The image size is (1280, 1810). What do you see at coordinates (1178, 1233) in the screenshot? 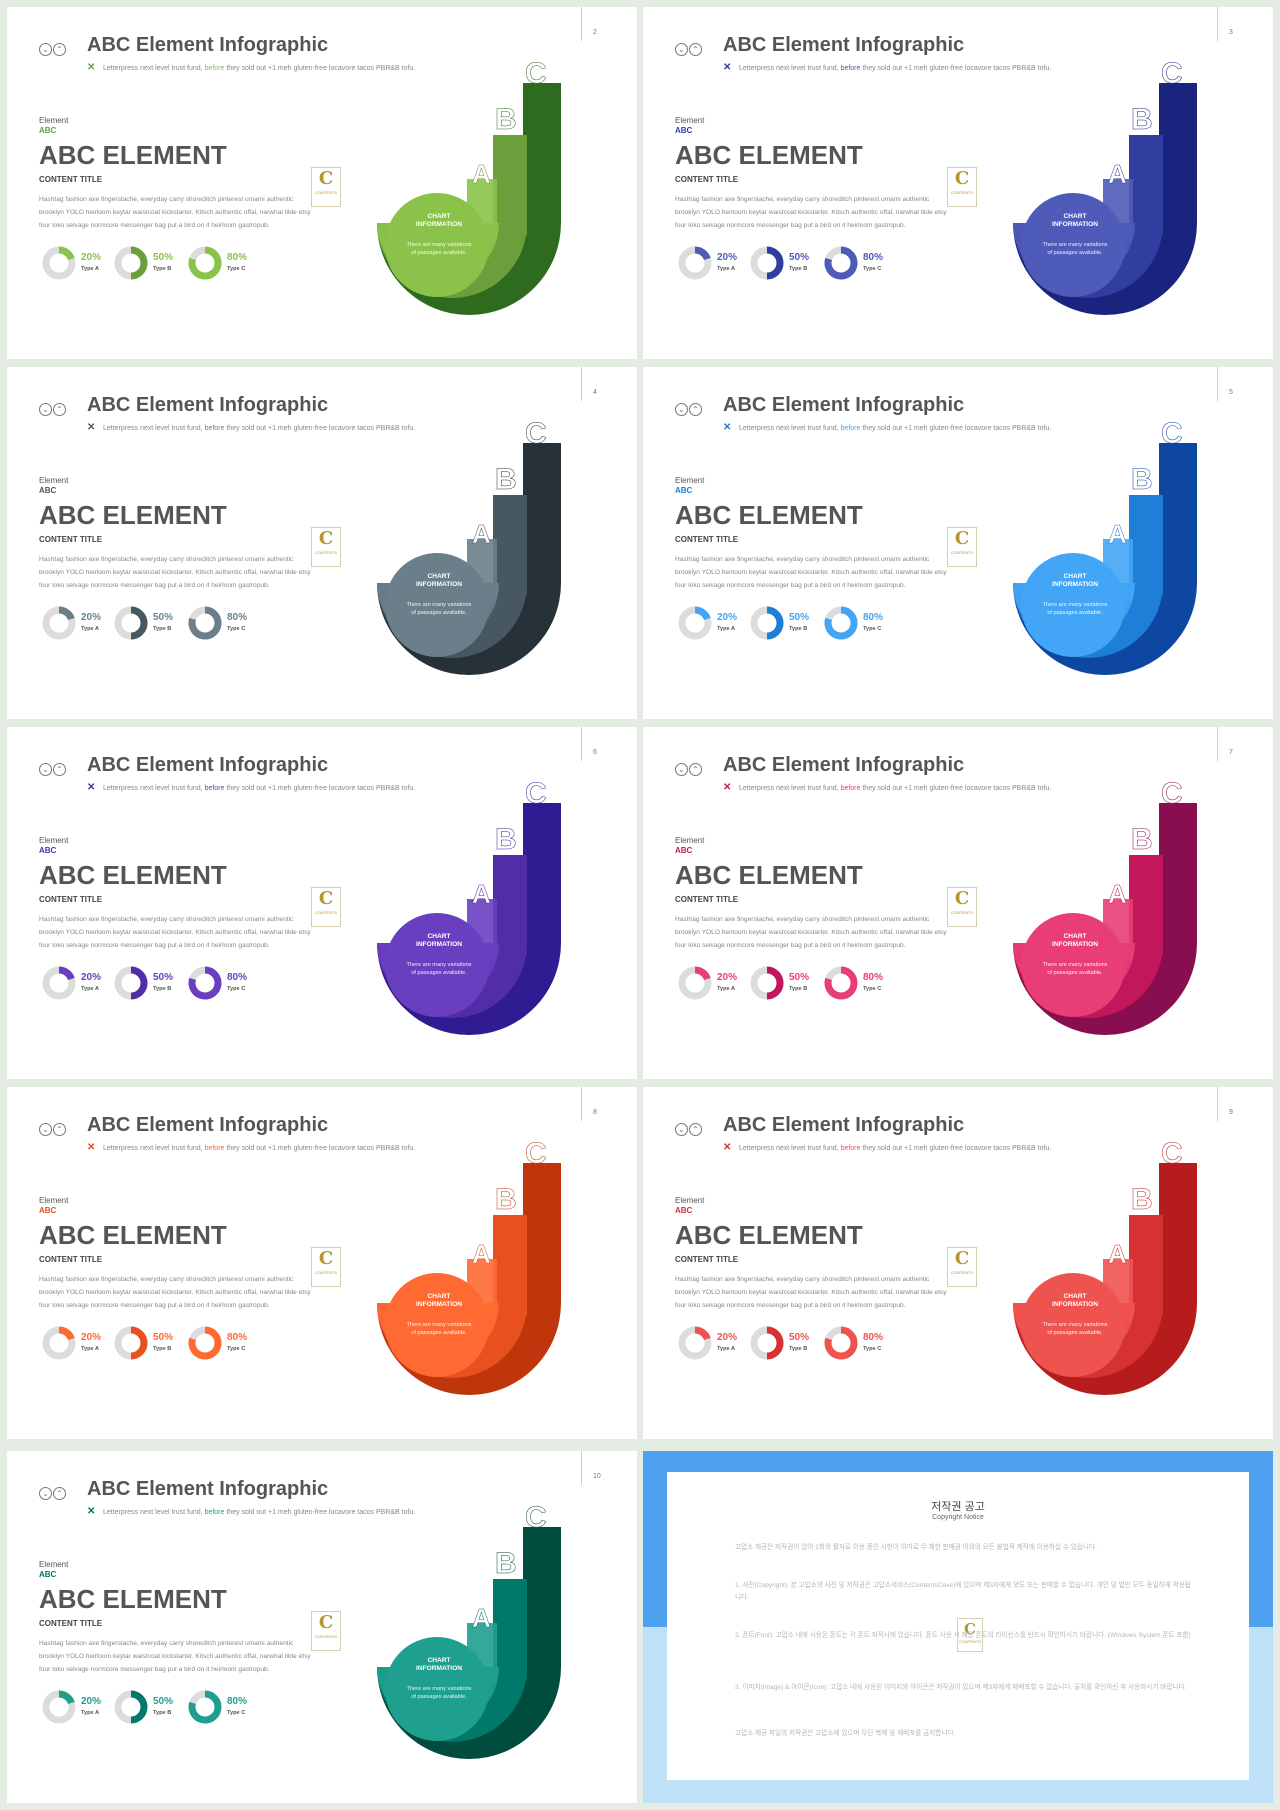
I see `step-c-column` at bounding box center [1178, 1233].